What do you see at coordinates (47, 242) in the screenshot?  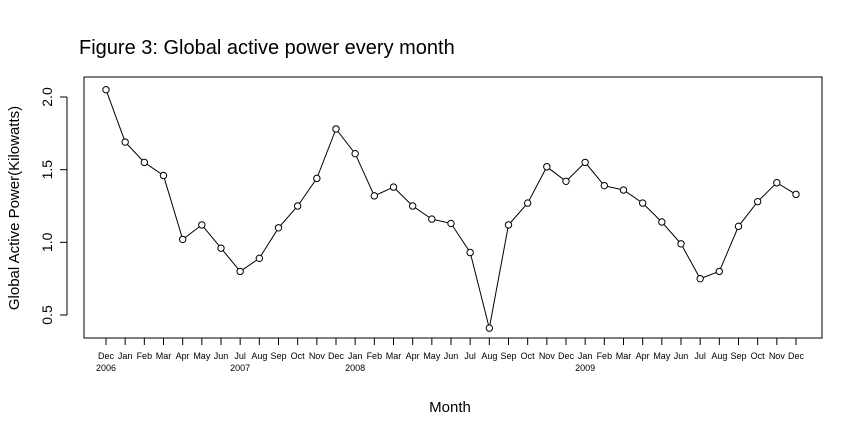 I see `y-tick-label: 1.0` at bounding box center [47, 242].